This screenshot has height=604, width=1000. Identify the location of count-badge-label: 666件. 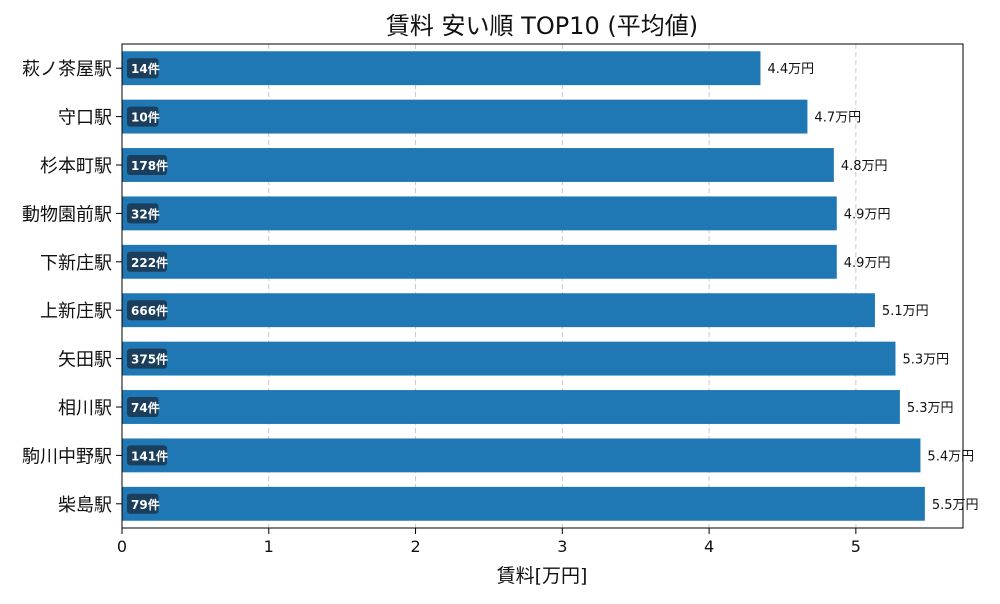
(149, 310).